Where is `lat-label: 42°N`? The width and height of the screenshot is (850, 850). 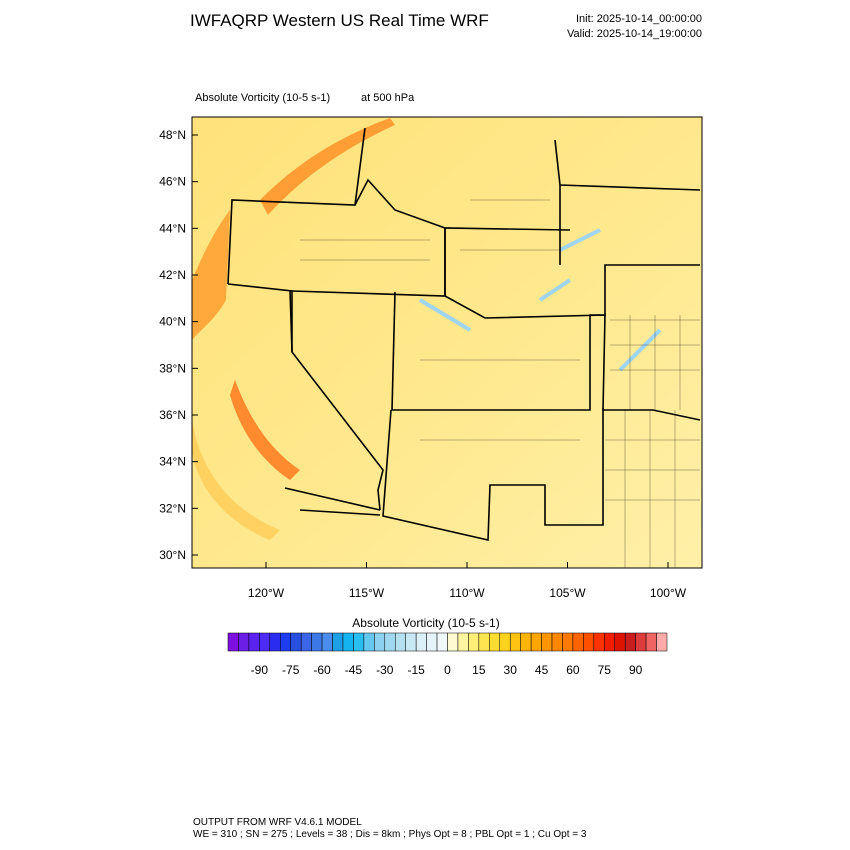 lat-label: 42°N is located at coordinates (172, 275).